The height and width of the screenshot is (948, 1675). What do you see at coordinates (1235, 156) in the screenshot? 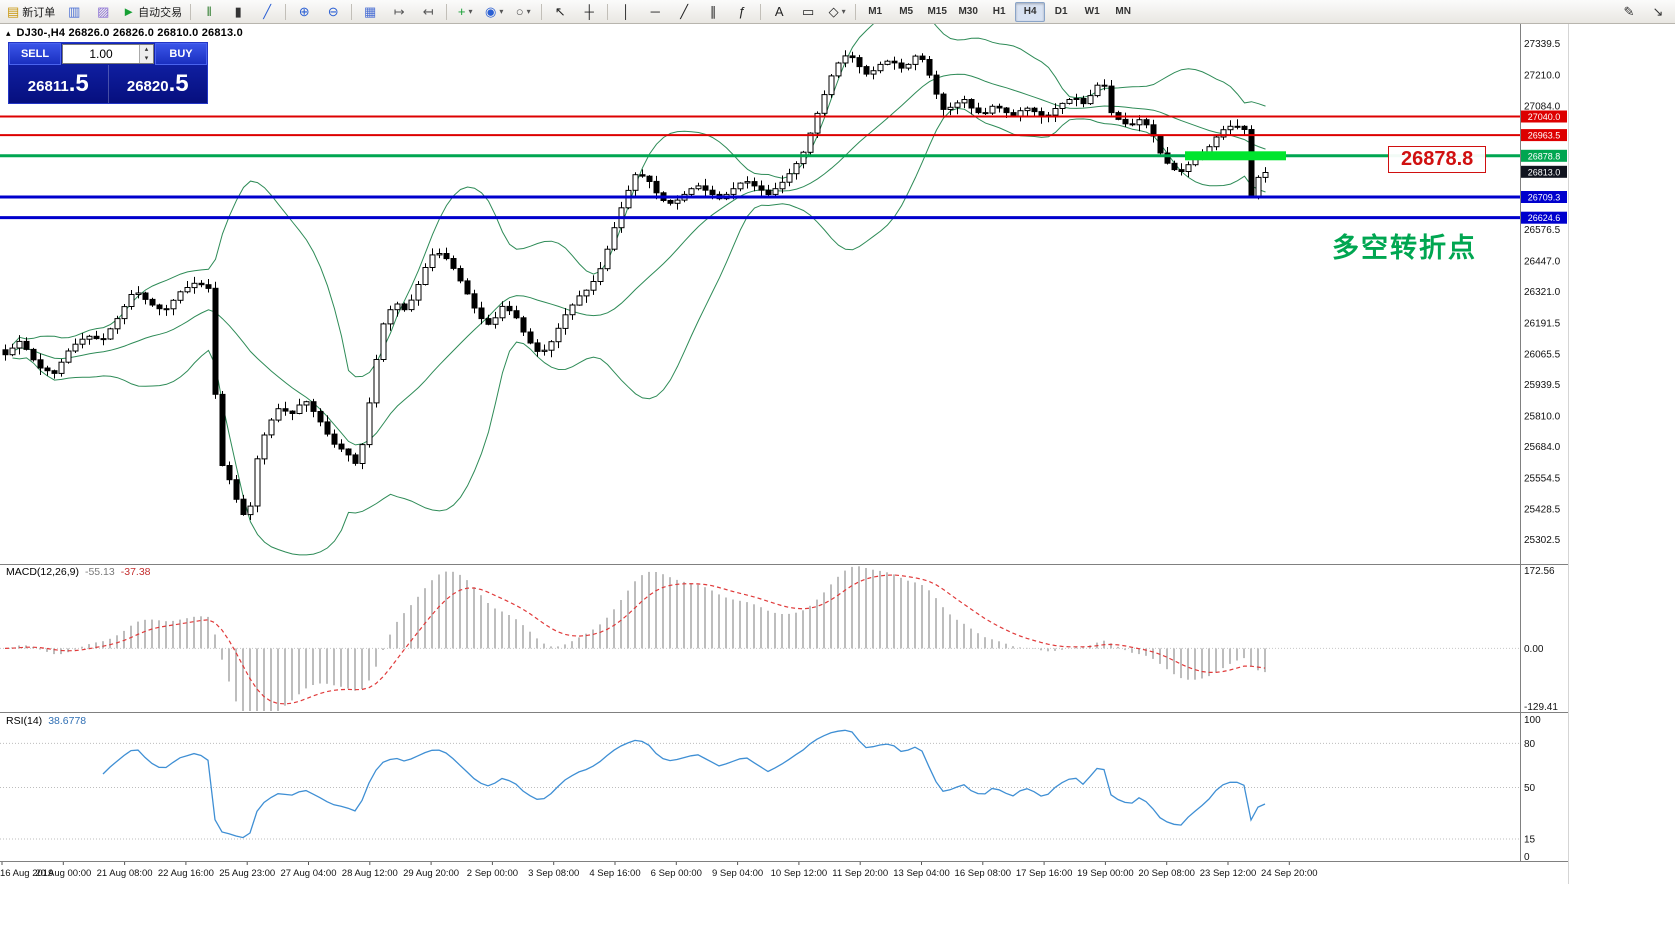
I see `highlight-bar` at bounding box center [1235, 156].